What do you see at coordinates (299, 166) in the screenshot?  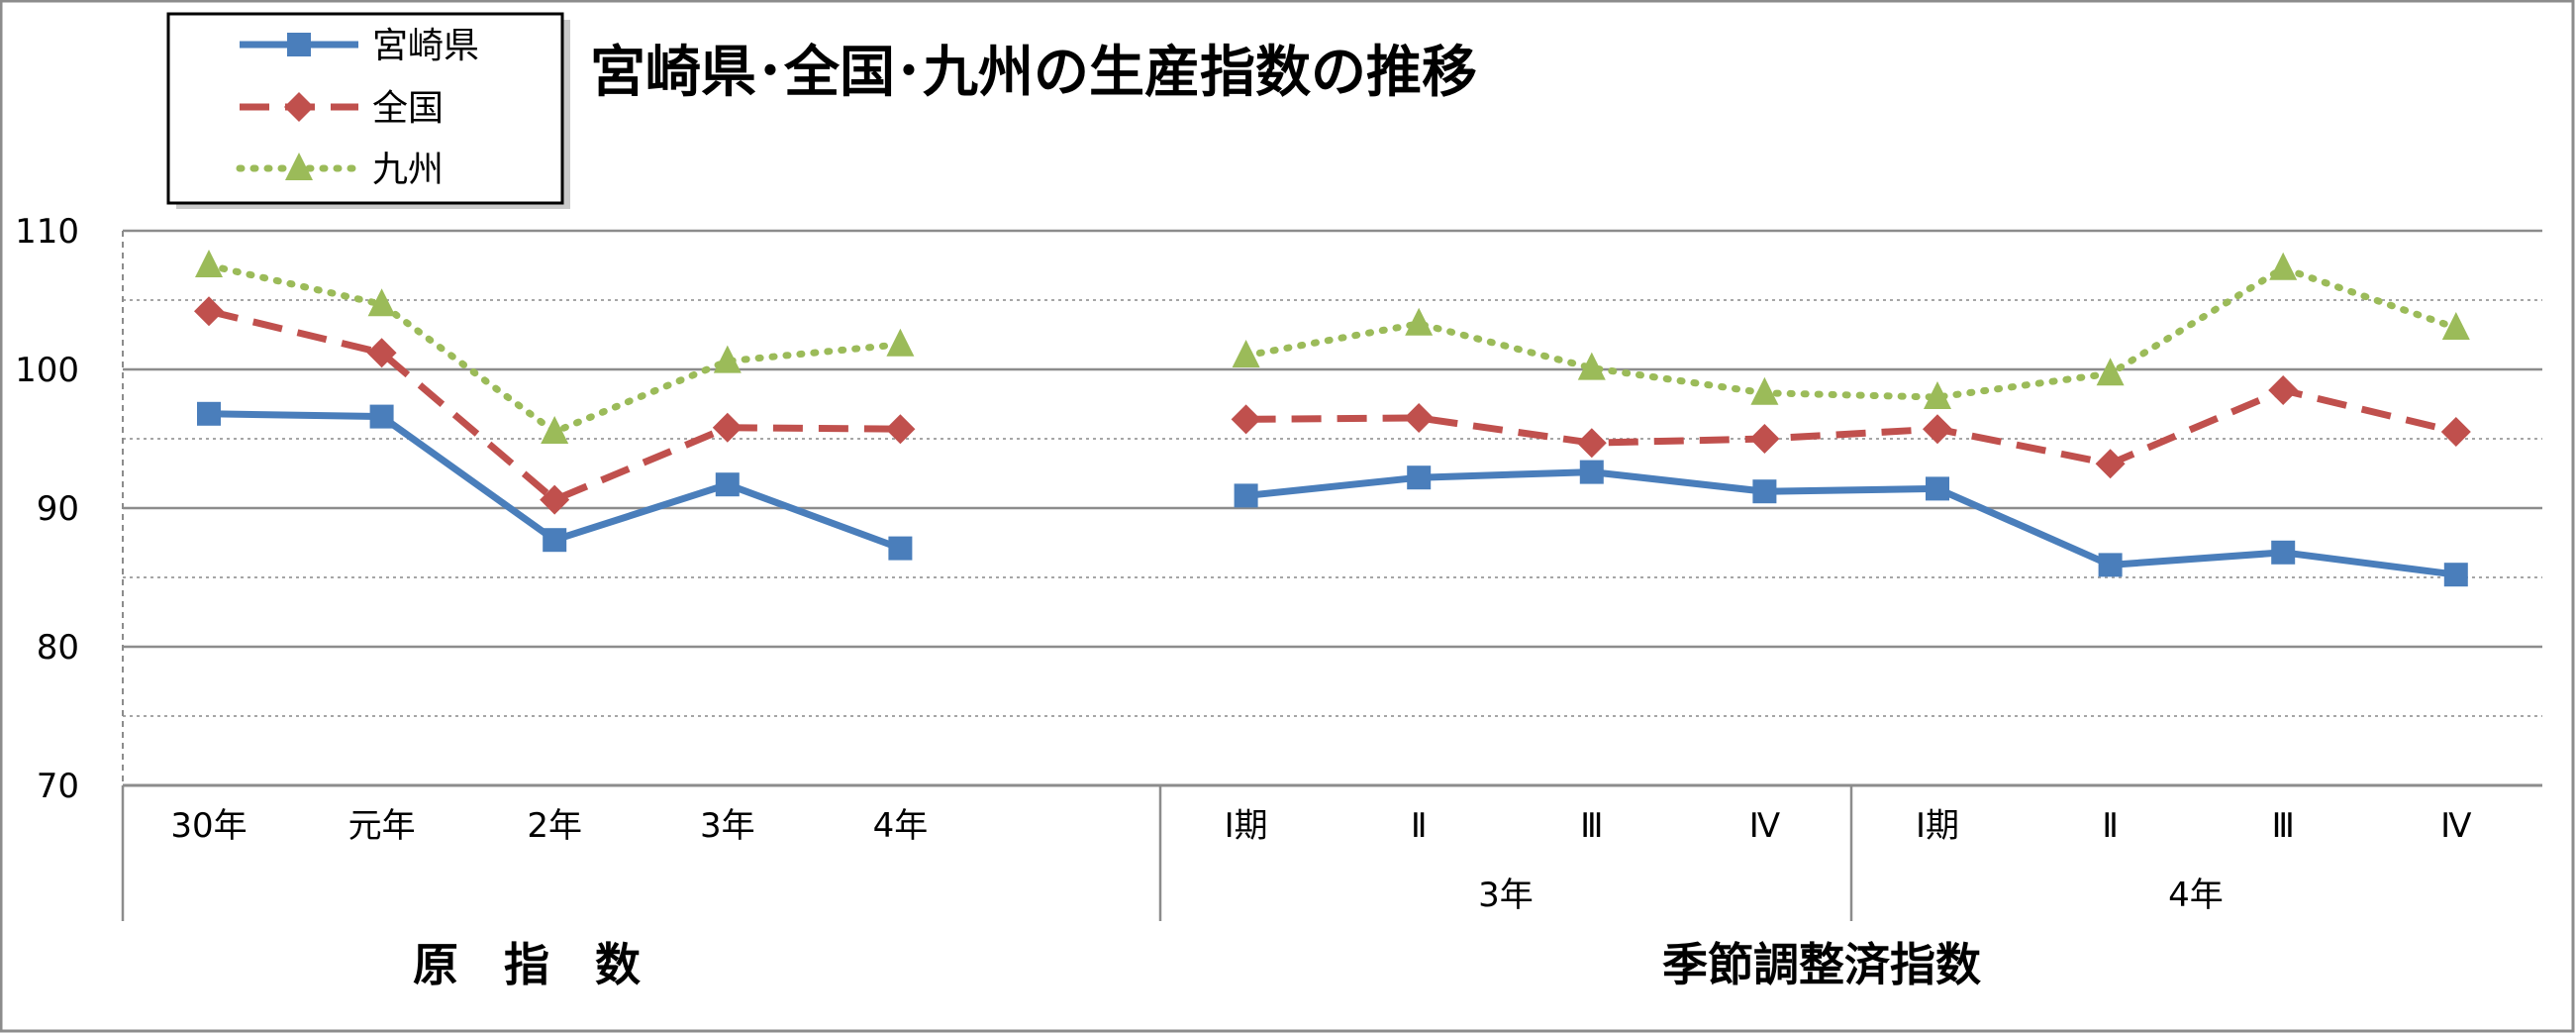 I see `legend-marker-triangle` at bounding box center [299, 166].